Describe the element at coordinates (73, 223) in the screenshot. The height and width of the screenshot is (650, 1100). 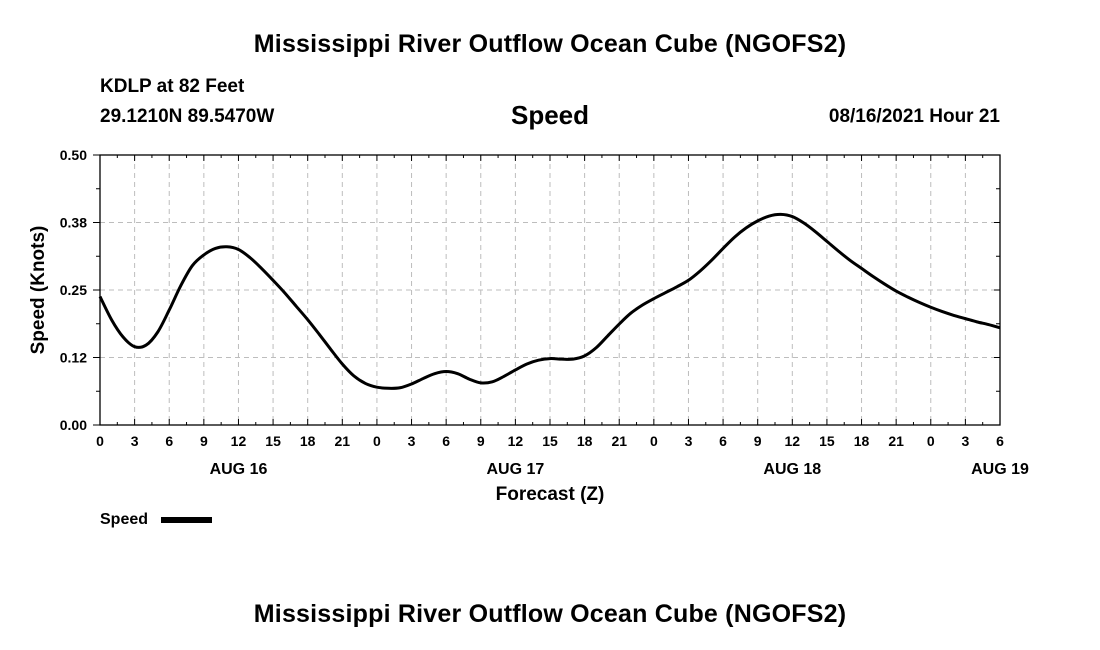
I see `y-tick-label: 0.38` at that location.